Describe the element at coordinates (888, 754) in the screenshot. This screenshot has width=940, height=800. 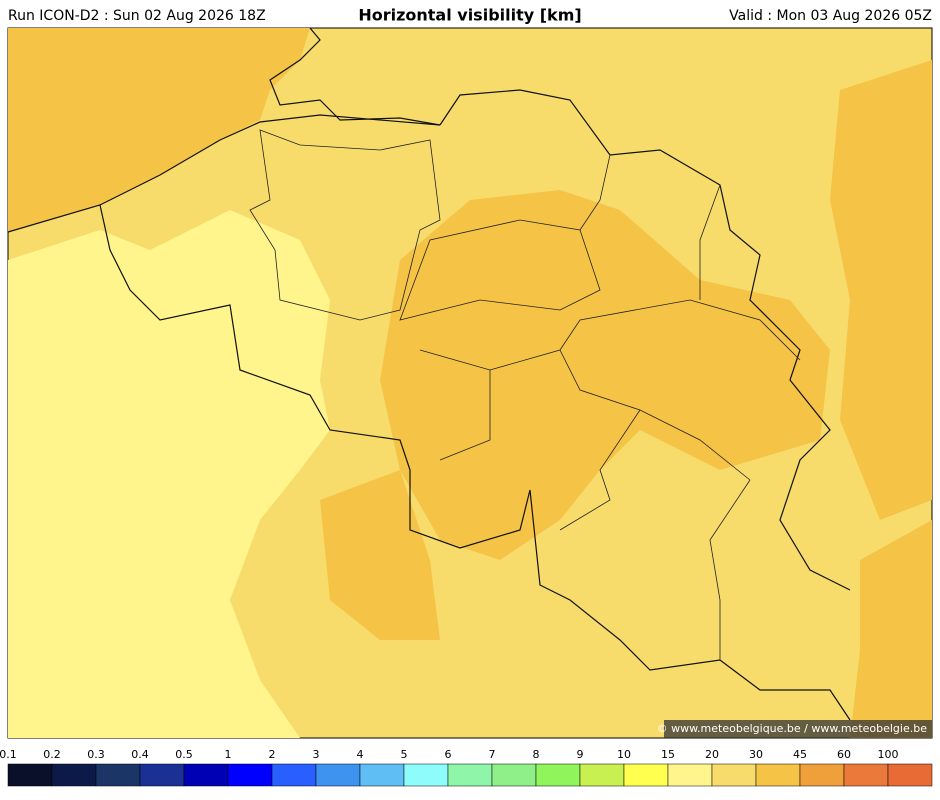
I see `colorbar-label: 100` at that location.